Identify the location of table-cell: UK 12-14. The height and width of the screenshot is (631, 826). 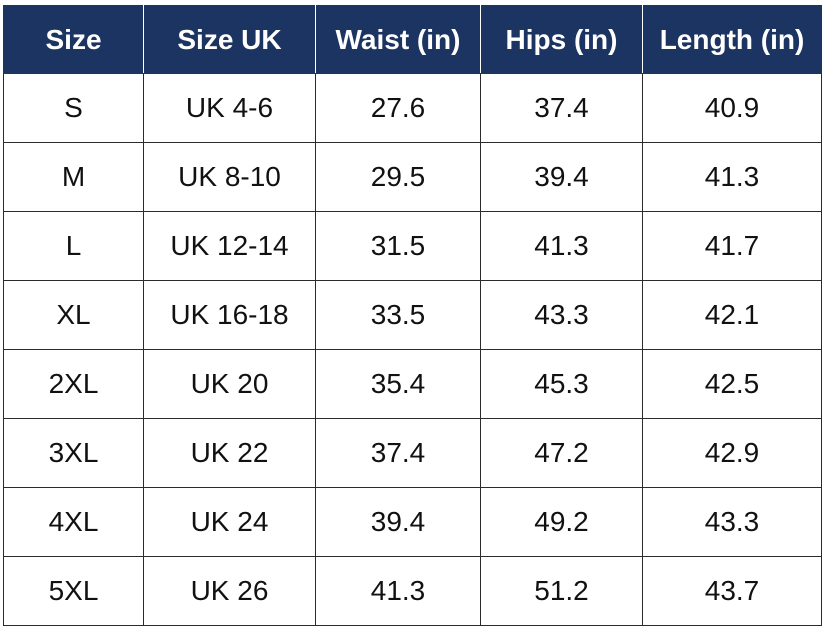
(229, 246).